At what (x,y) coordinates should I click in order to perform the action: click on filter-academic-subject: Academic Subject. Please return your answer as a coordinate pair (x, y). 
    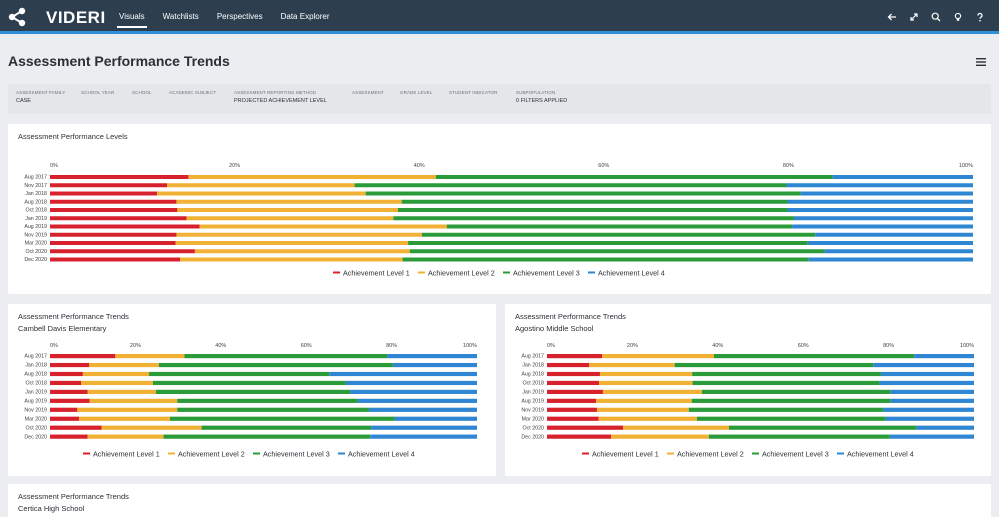
    Looking at the image, I should click on (192, 94).